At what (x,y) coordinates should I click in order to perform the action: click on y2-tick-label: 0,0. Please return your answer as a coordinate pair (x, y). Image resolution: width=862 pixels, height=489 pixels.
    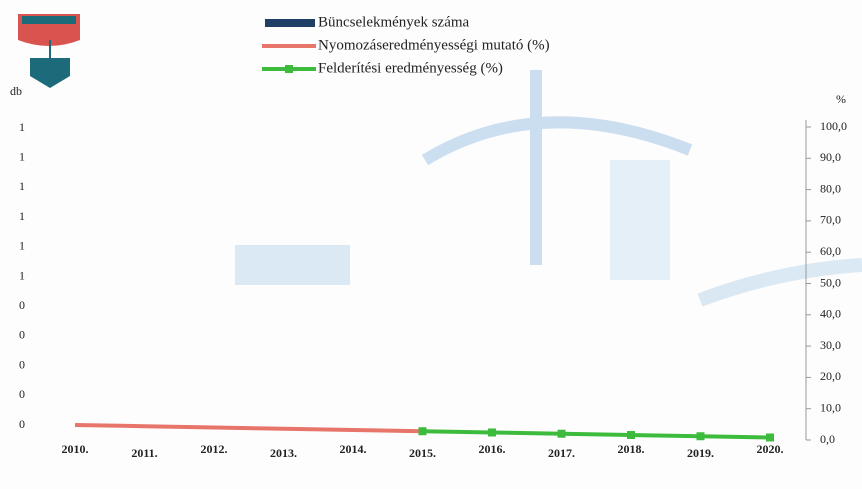
    Looking at the image, I should click on (827, 439).